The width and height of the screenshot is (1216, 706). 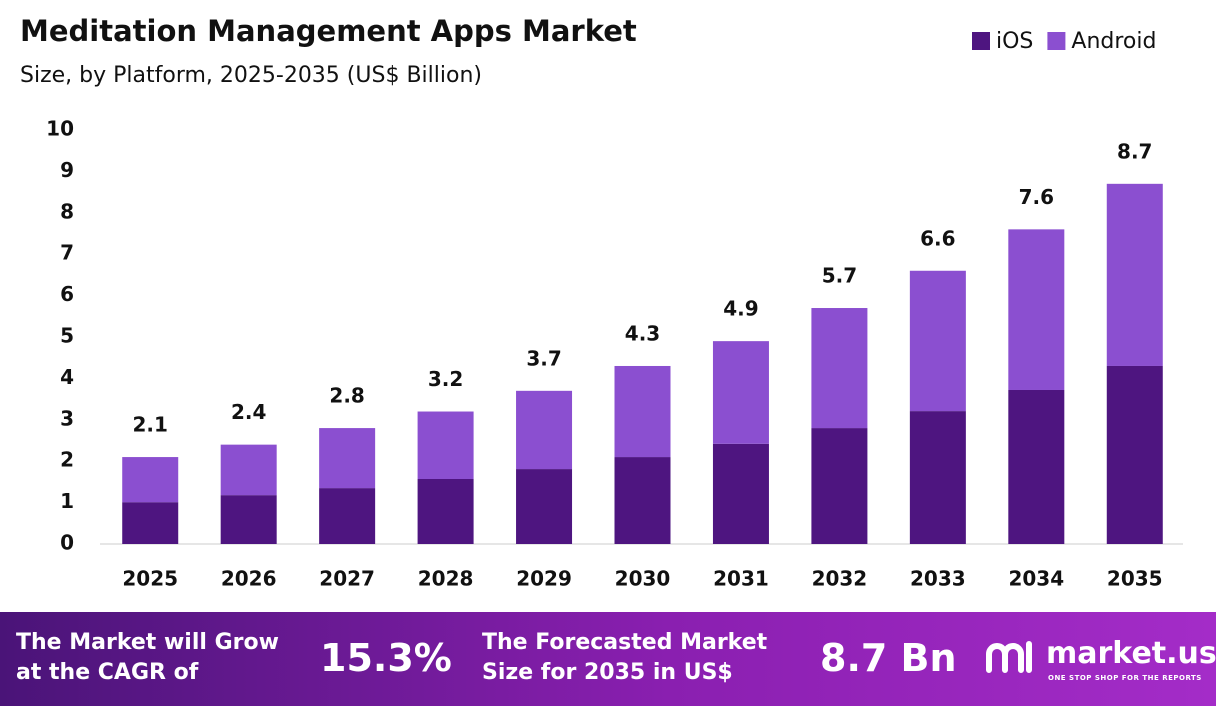 What do you see at coordinates (147, 657) in the screenshot?
I see `cagr-text: The Market will Grow at the CAGR of` at bounding box center [147, 657].